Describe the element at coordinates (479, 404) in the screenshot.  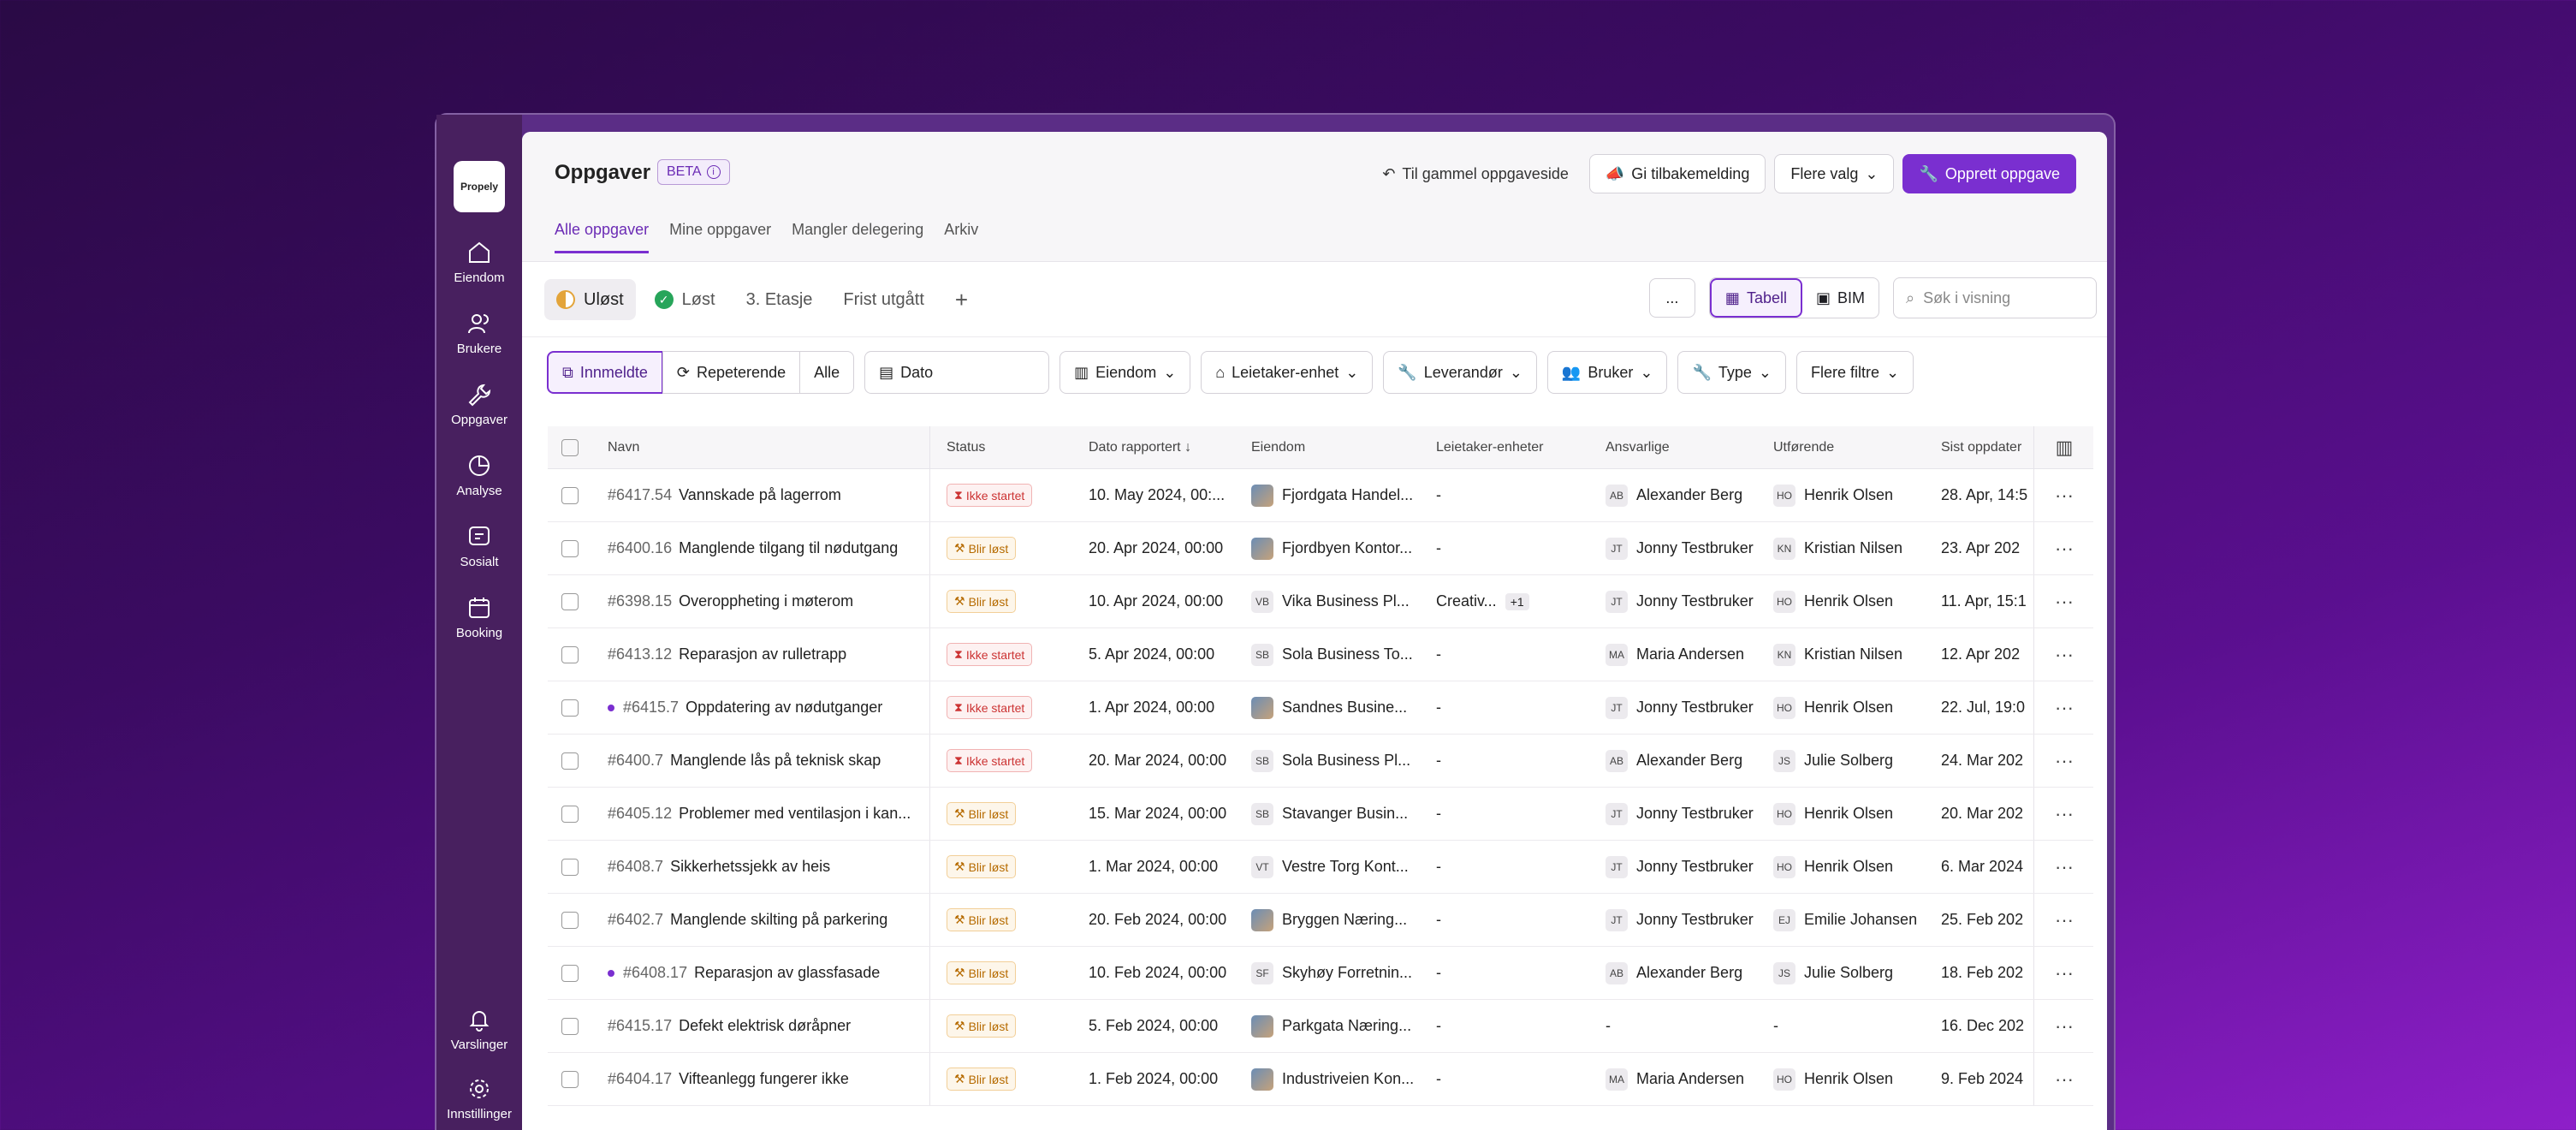
I see `sidebar-item-oppgaver: Oppgaver` at that location.